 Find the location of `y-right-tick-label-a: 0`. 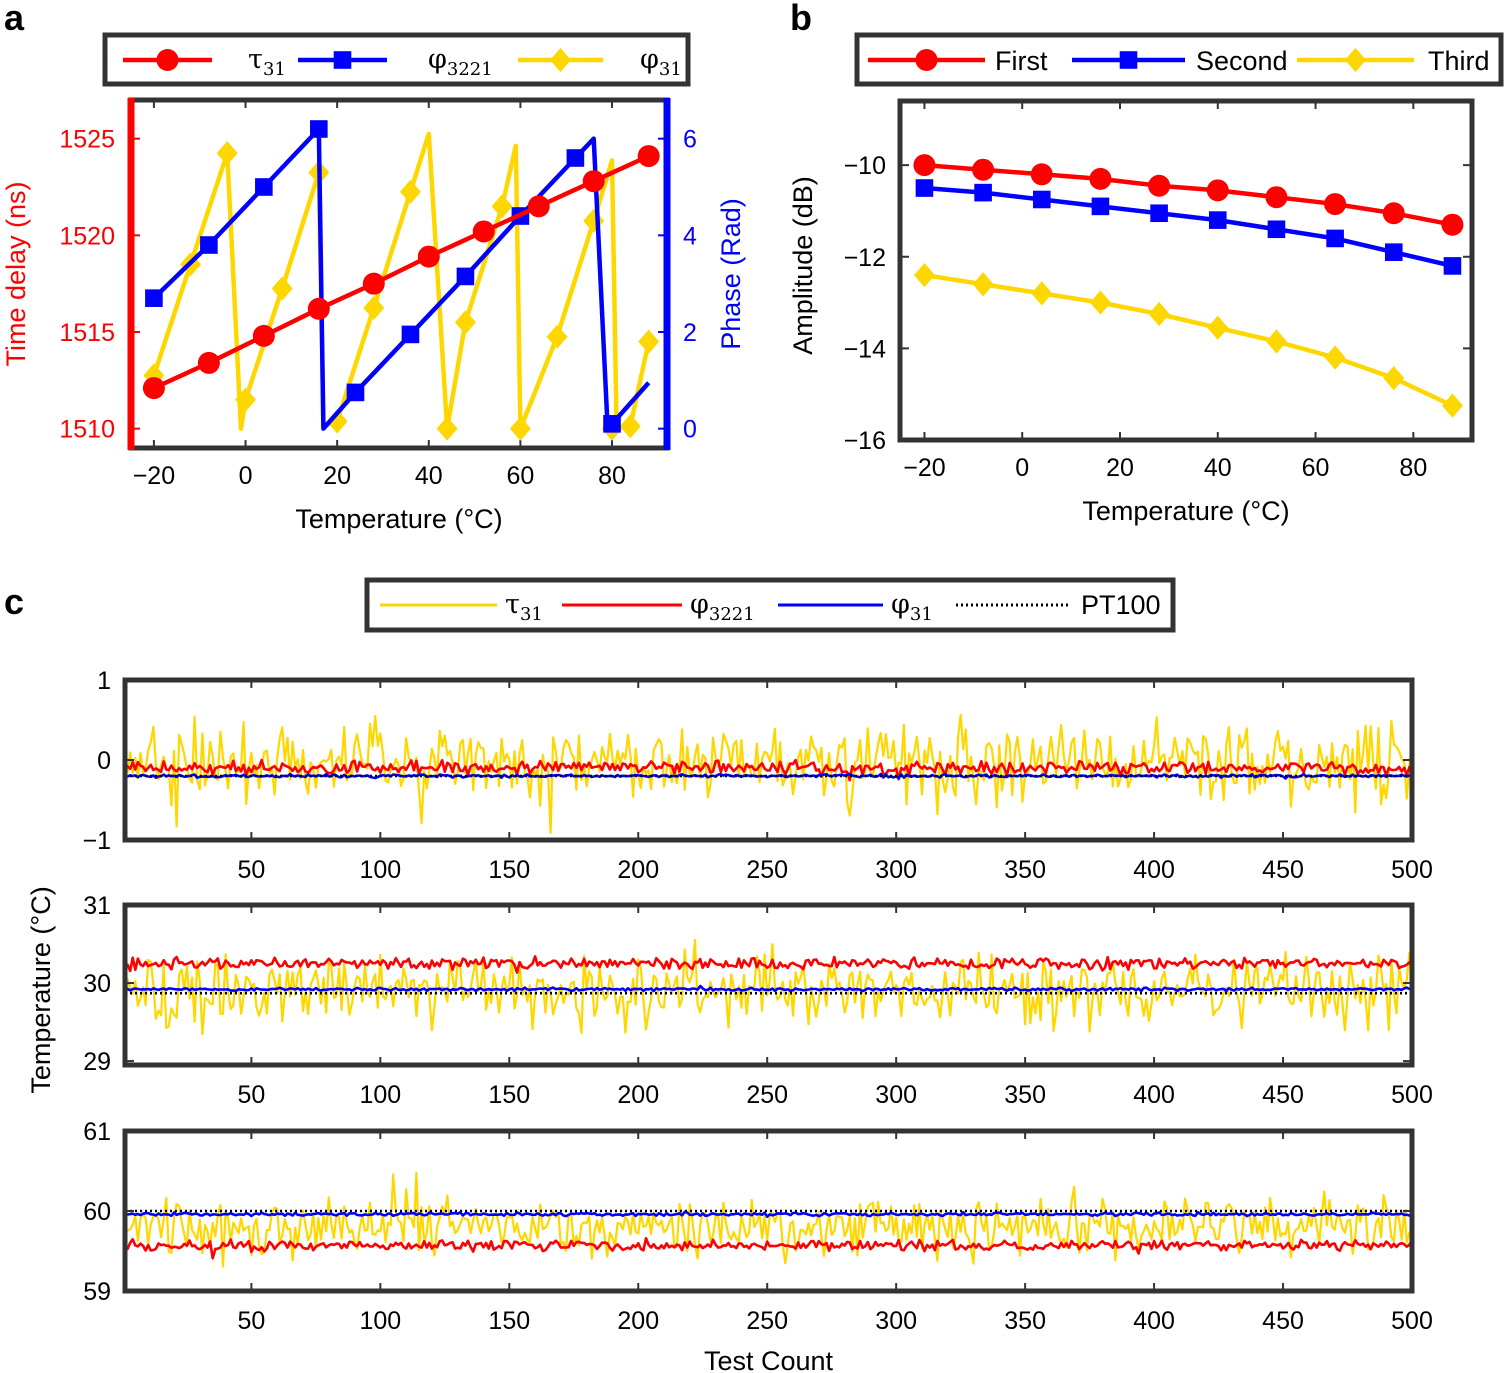

y-right-tick-label-a: 0 is located at coordinates (690, 430).